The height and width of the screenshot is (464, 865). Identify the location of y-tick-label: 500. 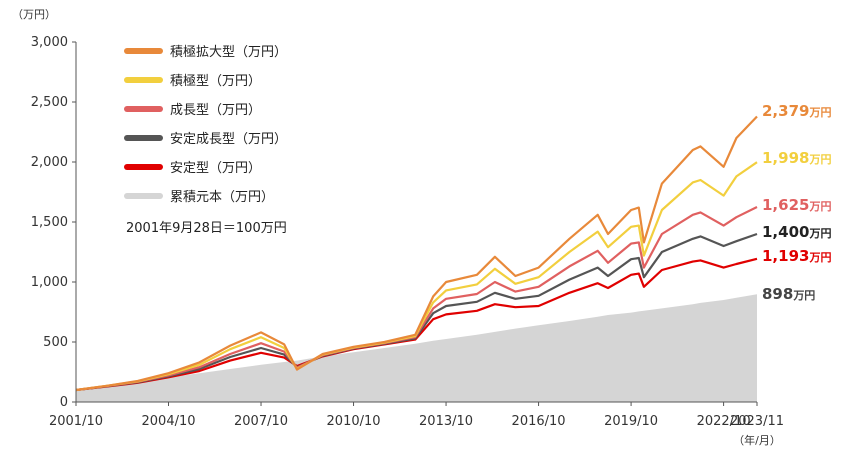
(55, 342).